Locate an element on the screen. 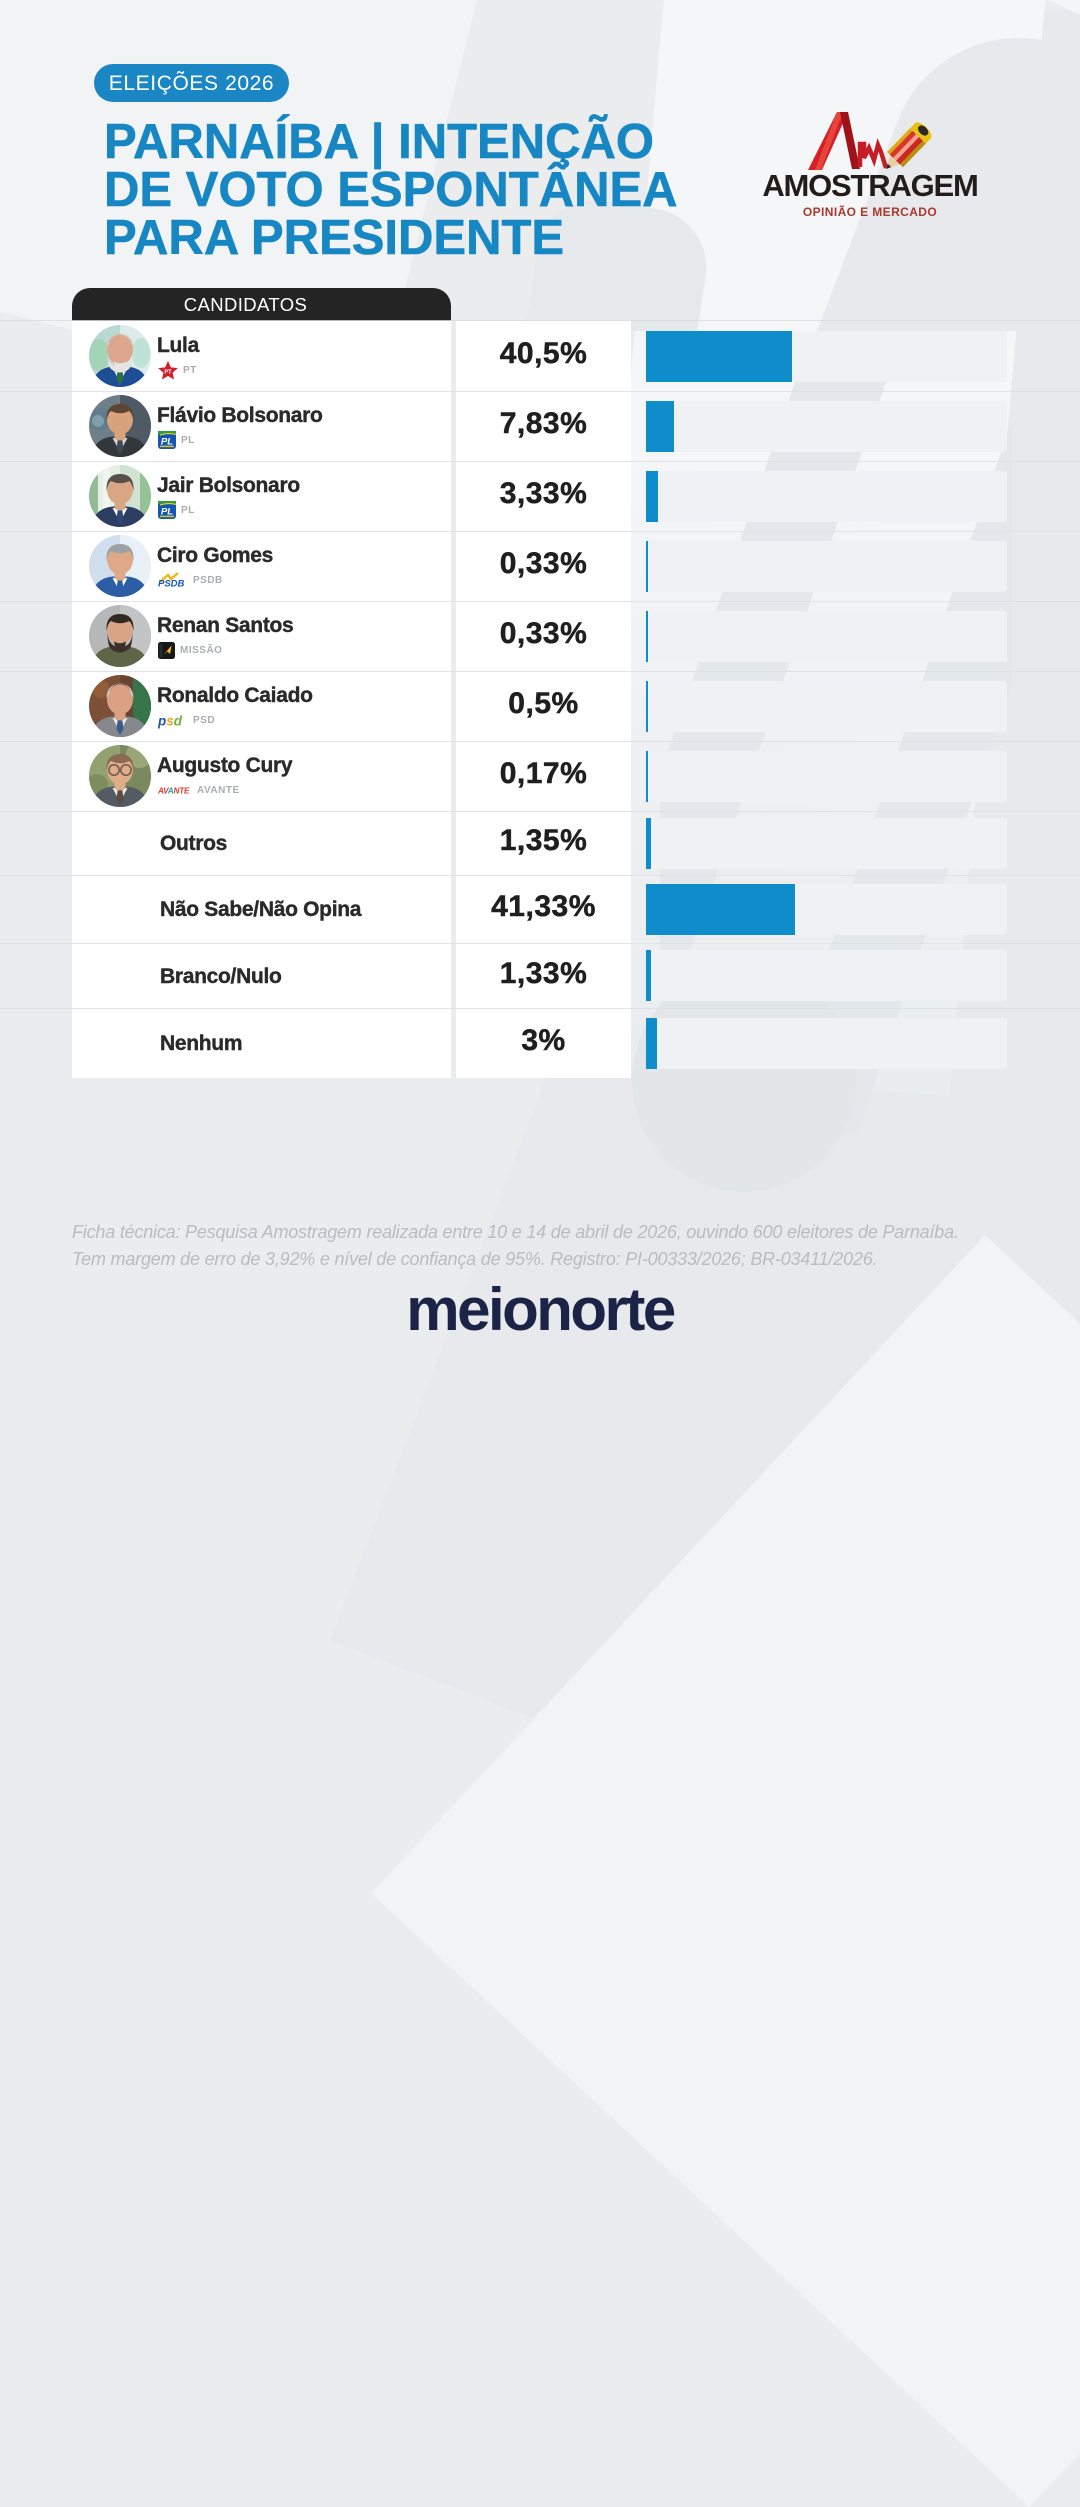 The width and height of the screenshot is (1080, 2507). svg-text: psd is located at coordinates (170, 720).